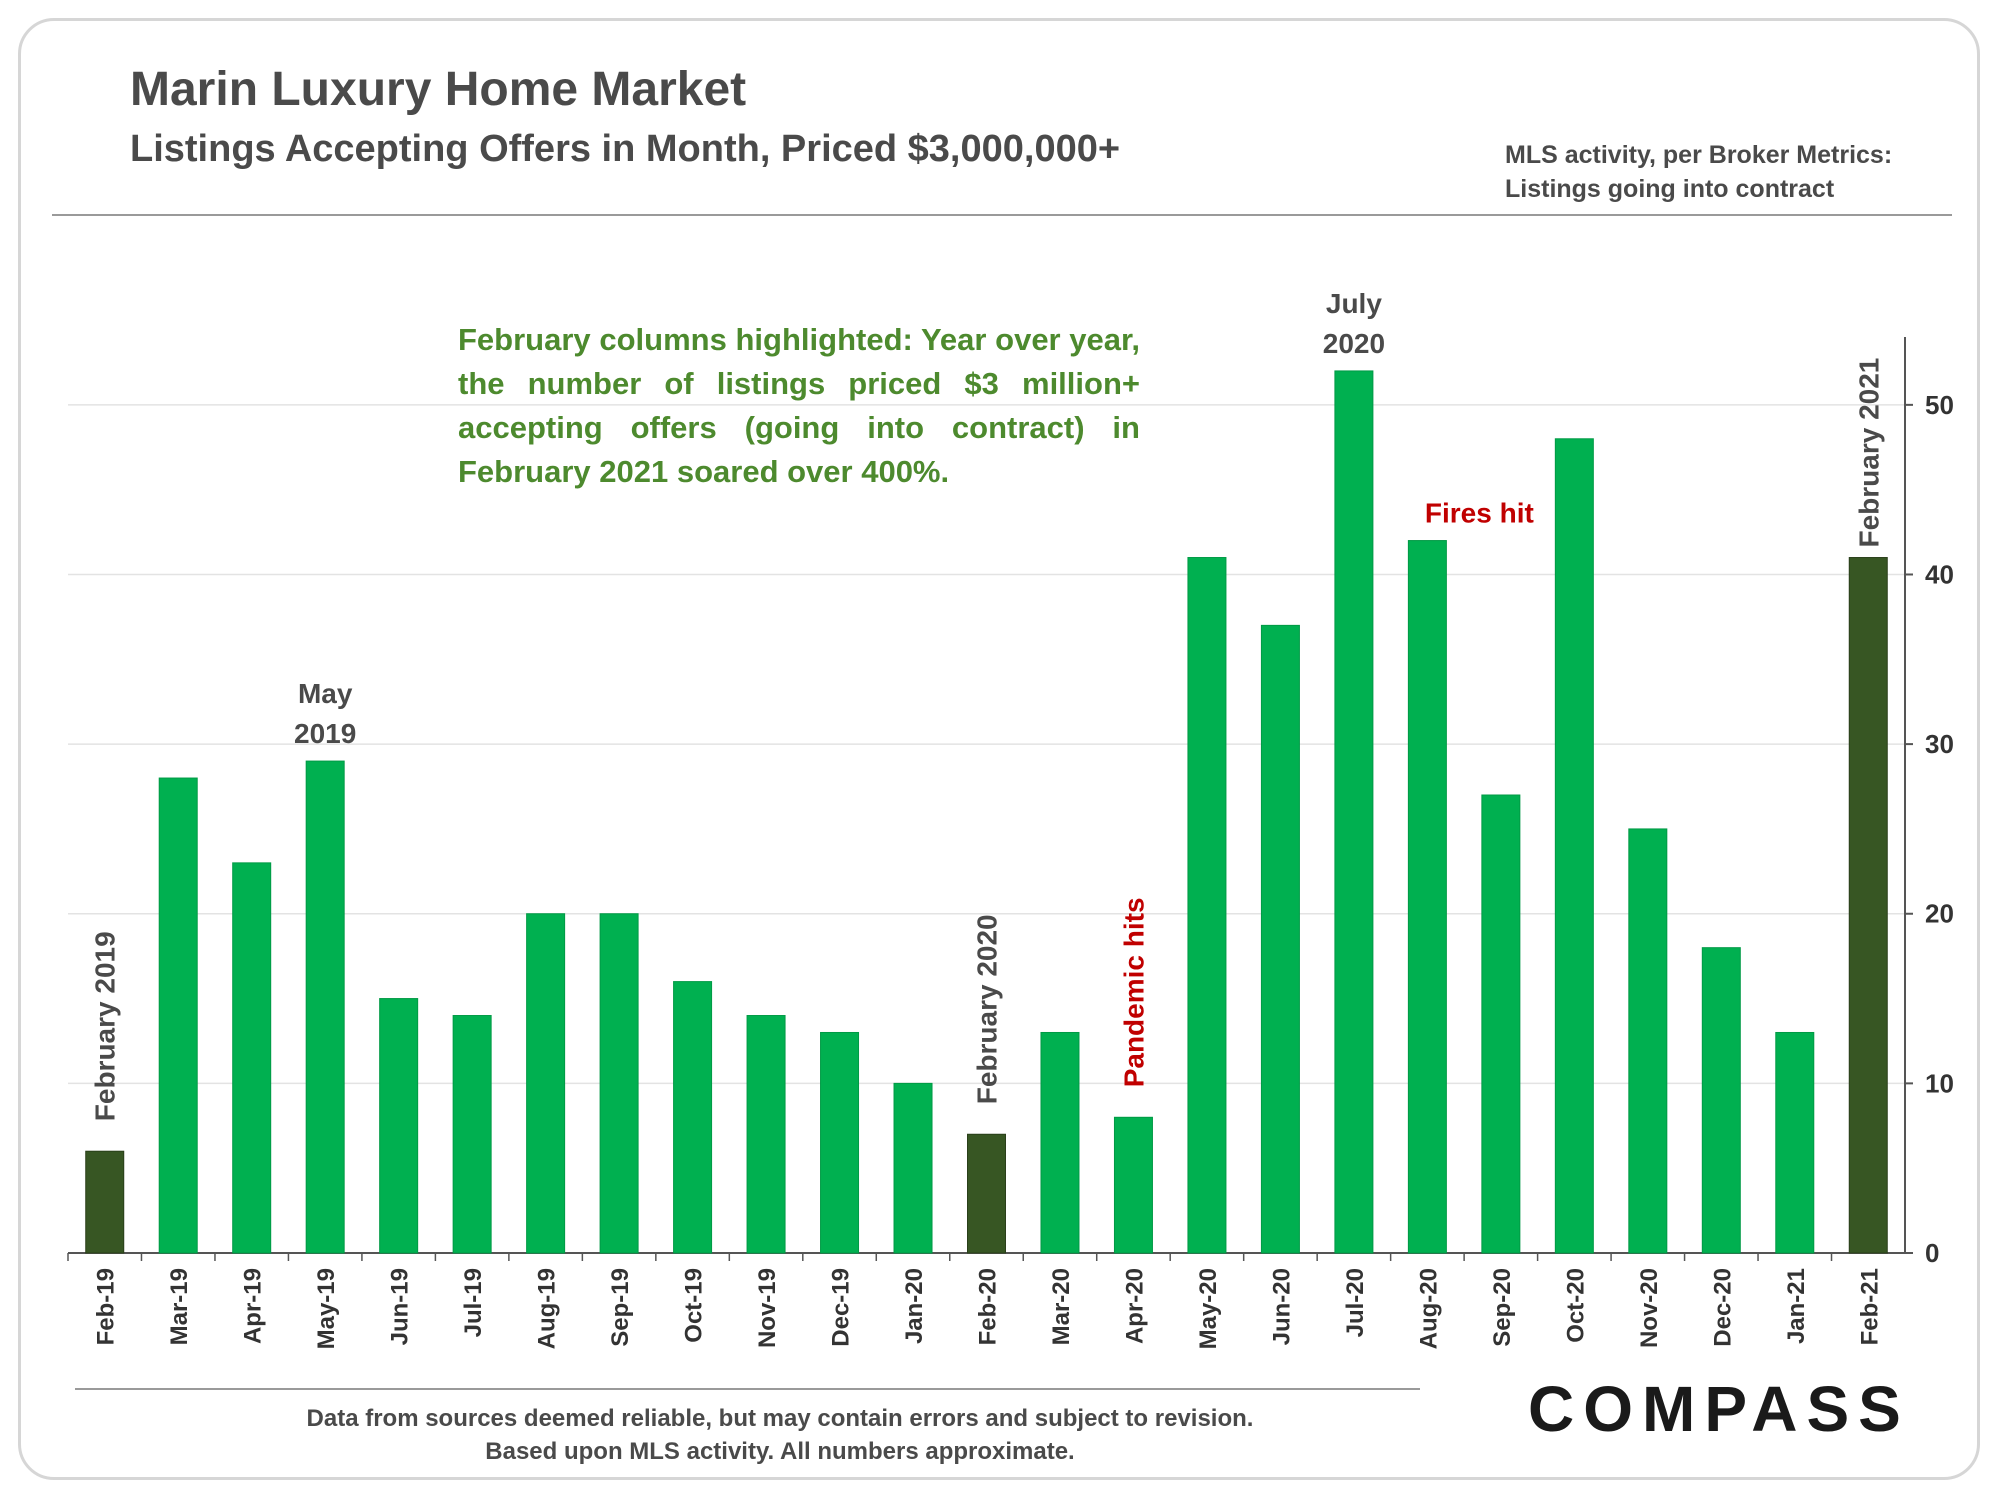  I want to click on x-tick-label: Feb-21, so click(1869, 1306).